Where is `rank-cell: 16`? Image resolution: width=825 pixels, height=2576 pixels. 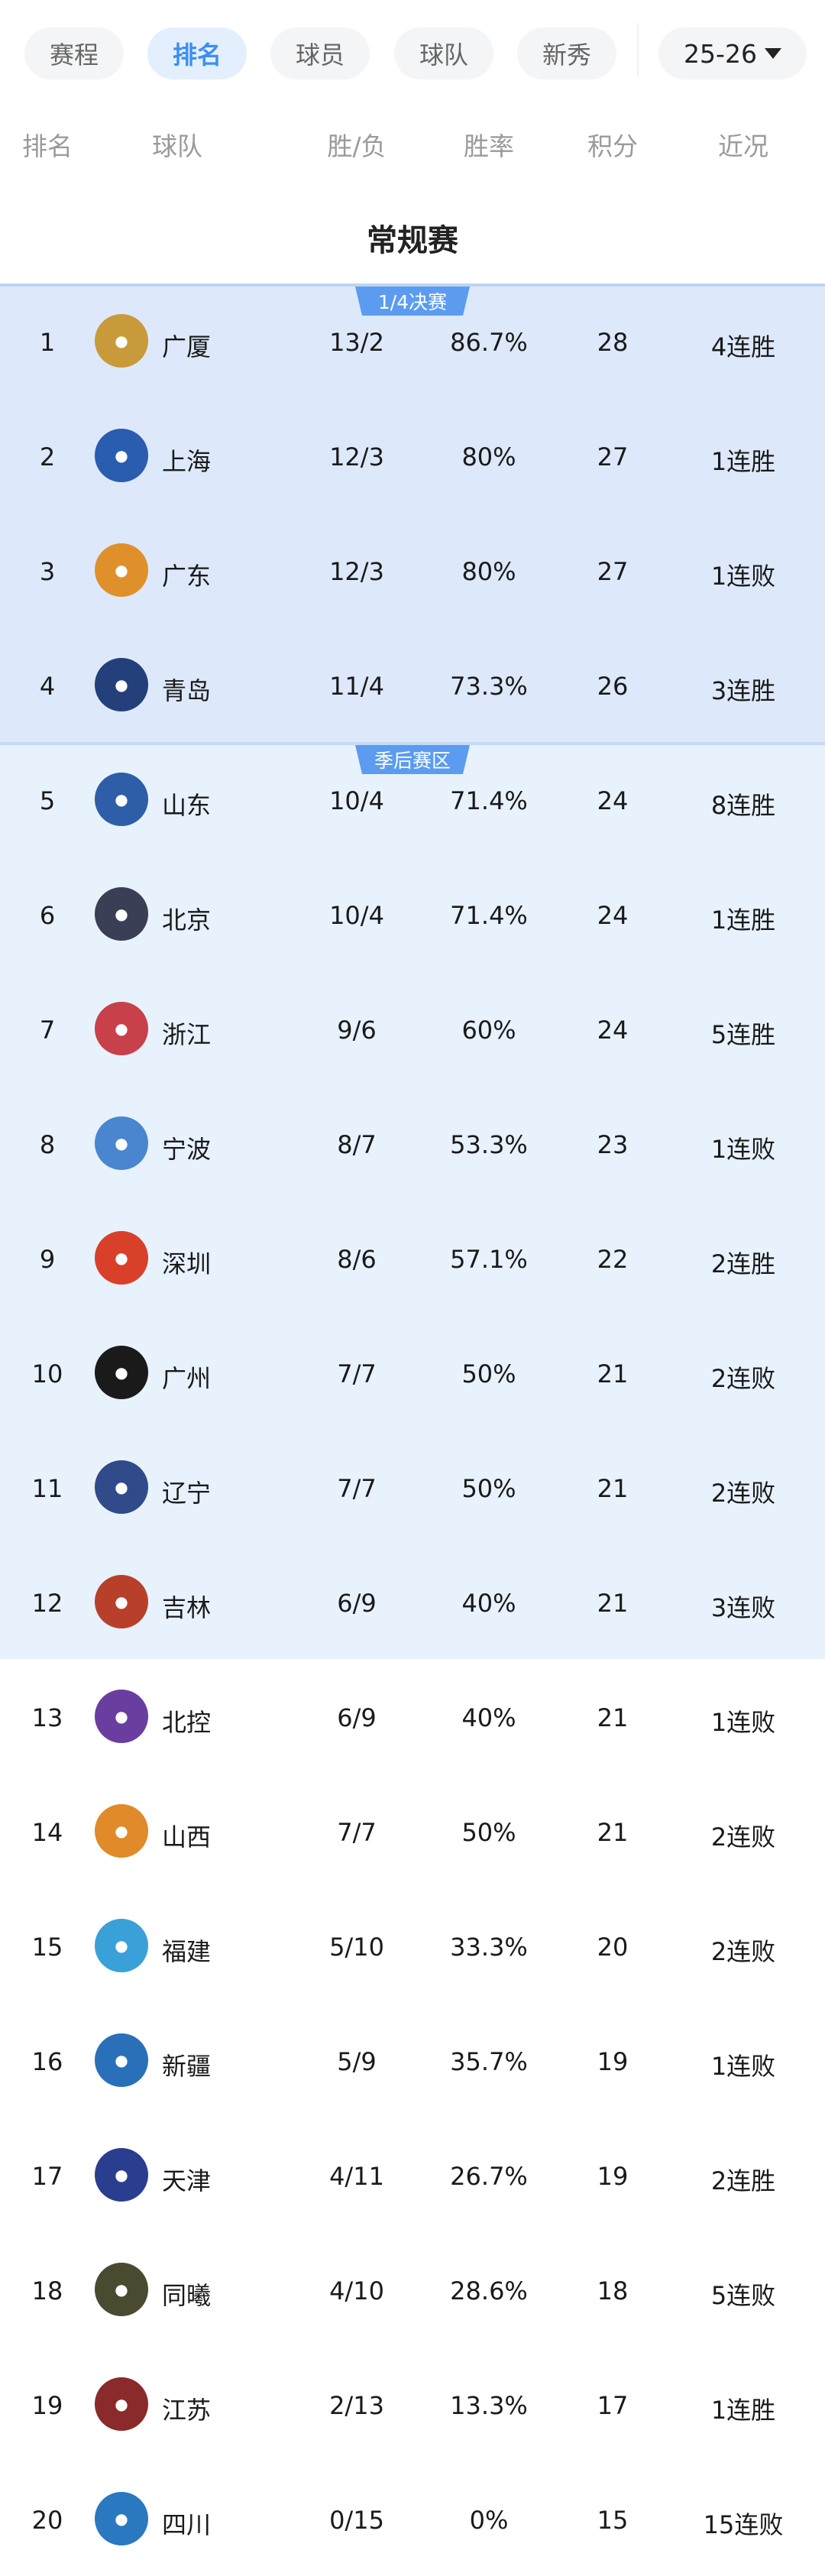
rank-cell: 16 is located at coordinates (47, 2062).